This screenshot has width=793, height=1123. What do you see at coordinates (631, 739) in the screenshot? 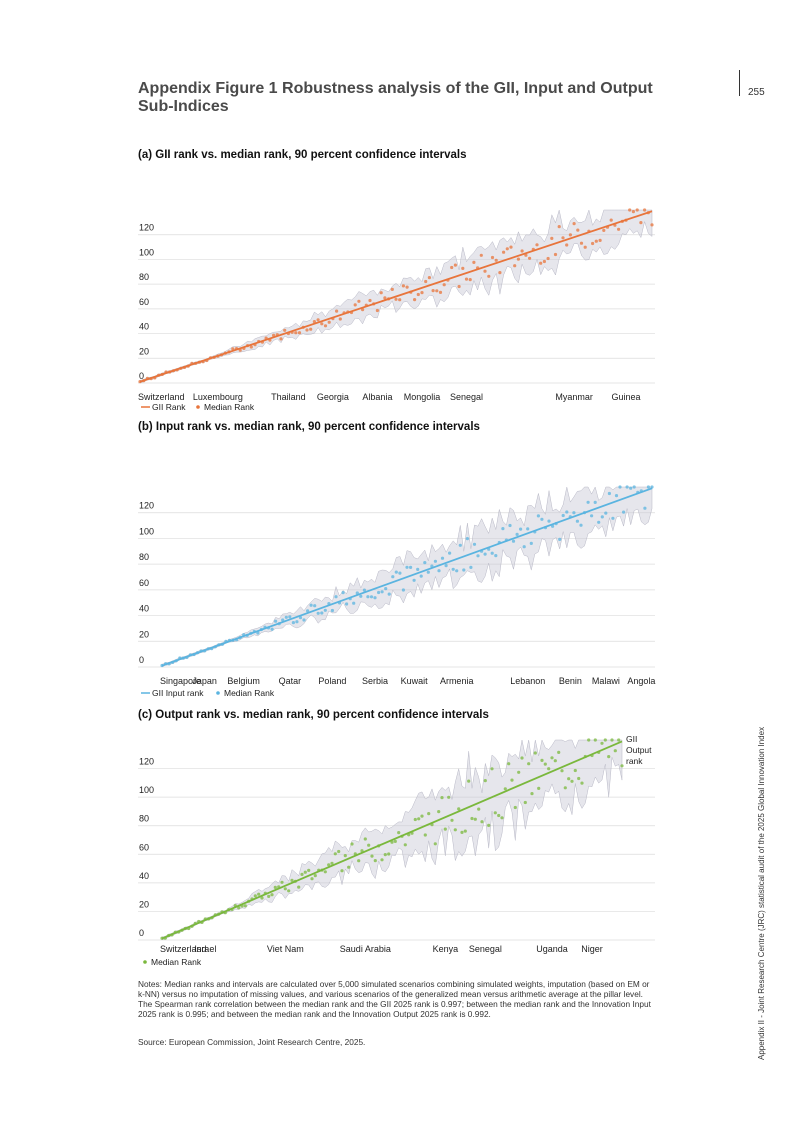
I see `rank-line-label: GII` at bounding box center [631, 739].